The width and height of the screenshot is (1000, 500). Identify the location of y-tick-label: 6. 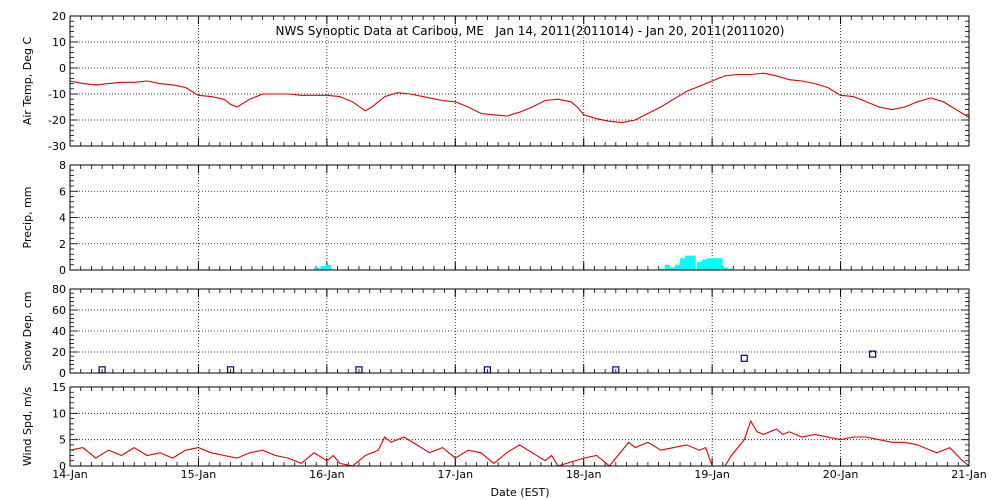
(62, 191).